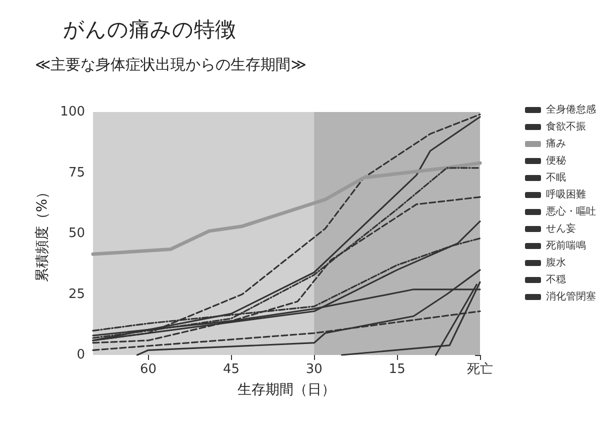 The width and height of the screenshot is (605, 421). Describe the element at coordinates (170, 65) in the screenshot. I see `chart-subtitle: ≪主要な身体症状出現からの生存期間≫` at that location.